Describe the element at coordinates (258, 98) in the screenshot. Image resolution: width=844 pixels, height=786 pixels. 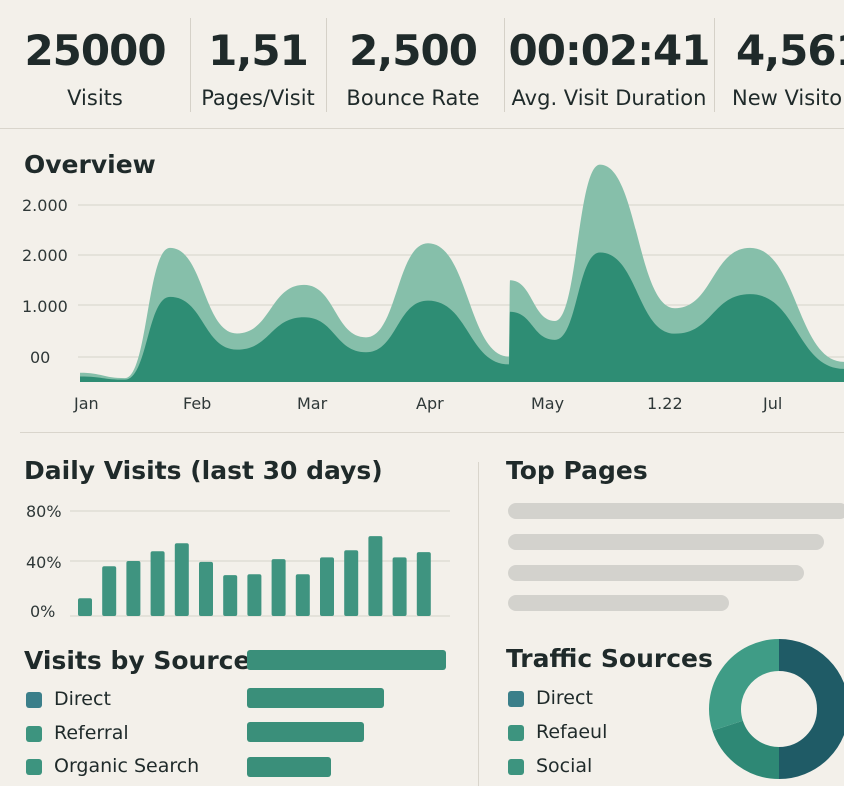
I see `stat-label: Pages/Visit` at that location.